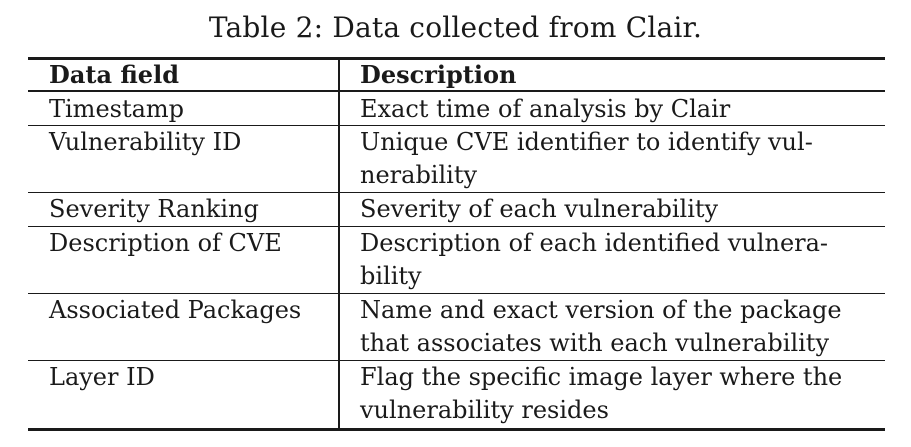 The height and width of the screenshot is (447, 911). I want to click on cell-field: Vulnerability ID, so click(145, 142).